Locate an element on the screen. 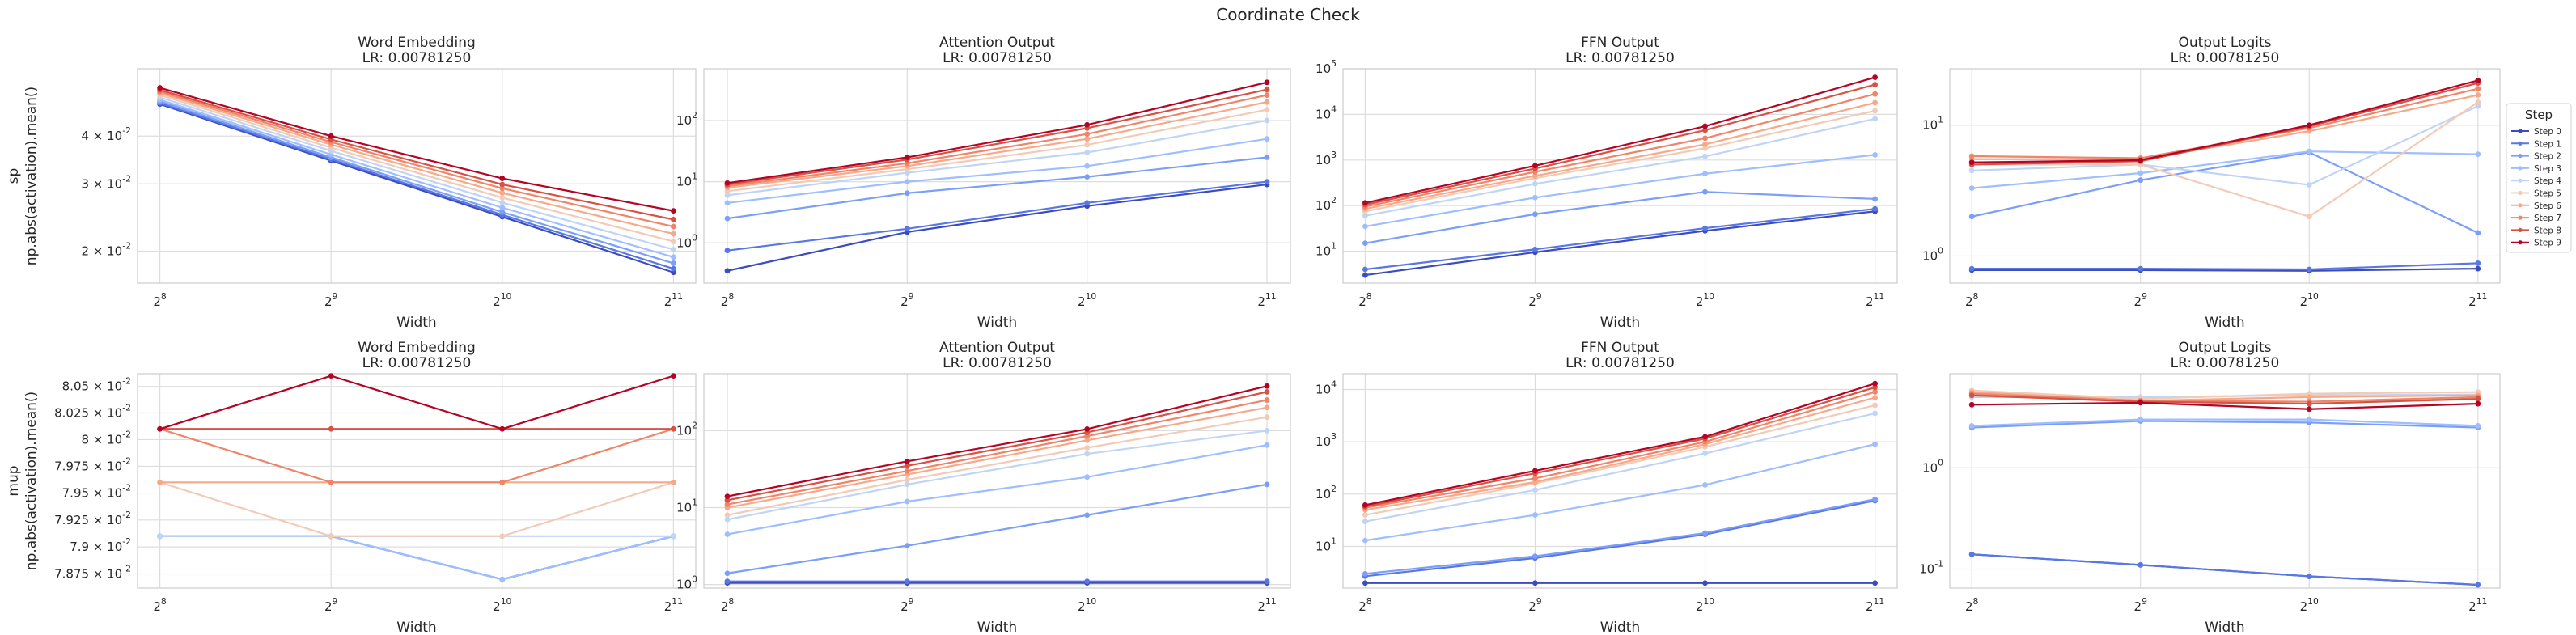  y-tick-label: 8.025 × 10⁻² is located at coordinates (92, 412).